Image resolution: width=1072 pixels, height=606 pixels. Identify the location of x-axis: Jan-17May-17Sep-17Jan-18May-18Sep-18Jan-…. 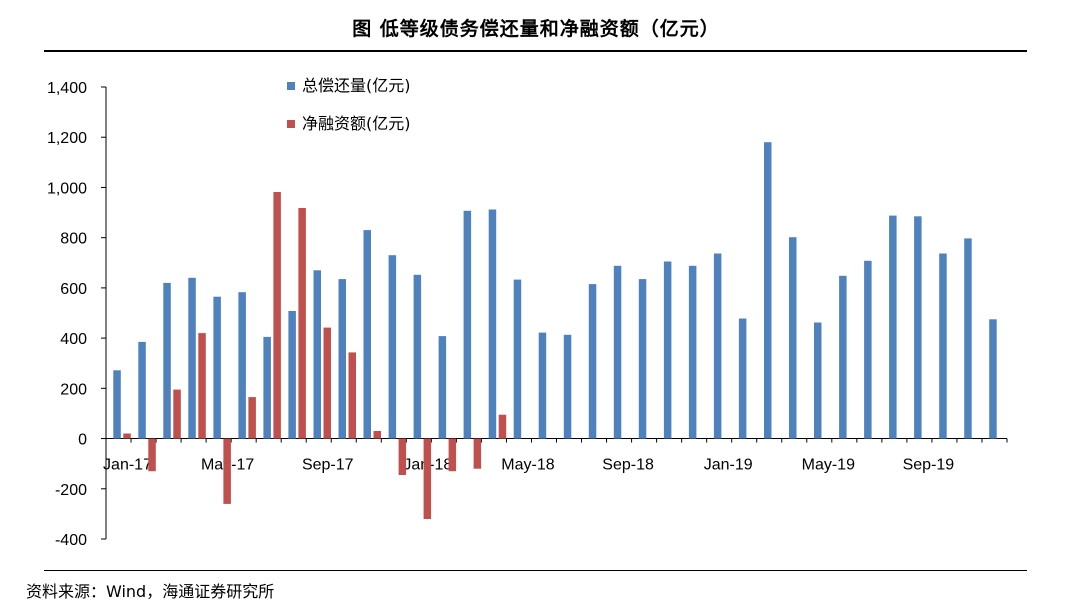
(555, 456).